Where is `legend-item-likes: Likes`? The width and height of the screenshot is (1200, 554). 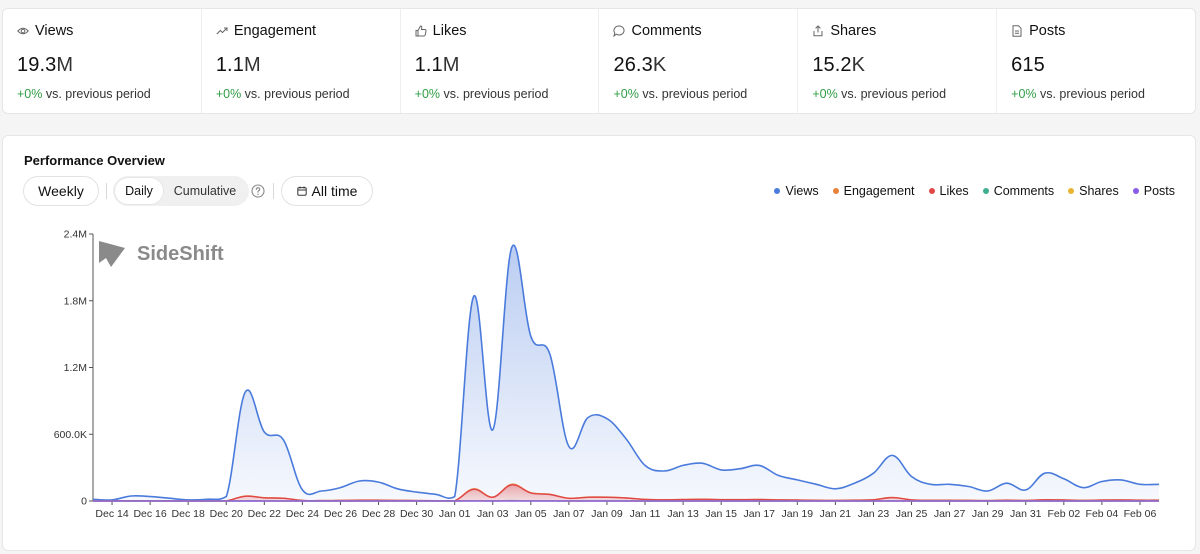
legend-item-likes: Likes is located at coordinates (948, 191).